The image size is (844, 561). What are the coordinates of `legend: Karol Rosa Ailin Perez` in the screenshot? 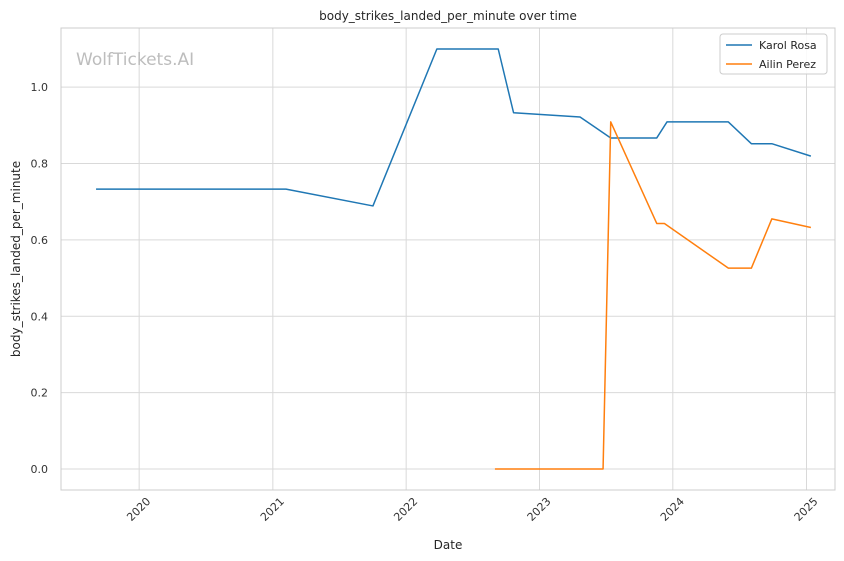 It's located at (773, 54).